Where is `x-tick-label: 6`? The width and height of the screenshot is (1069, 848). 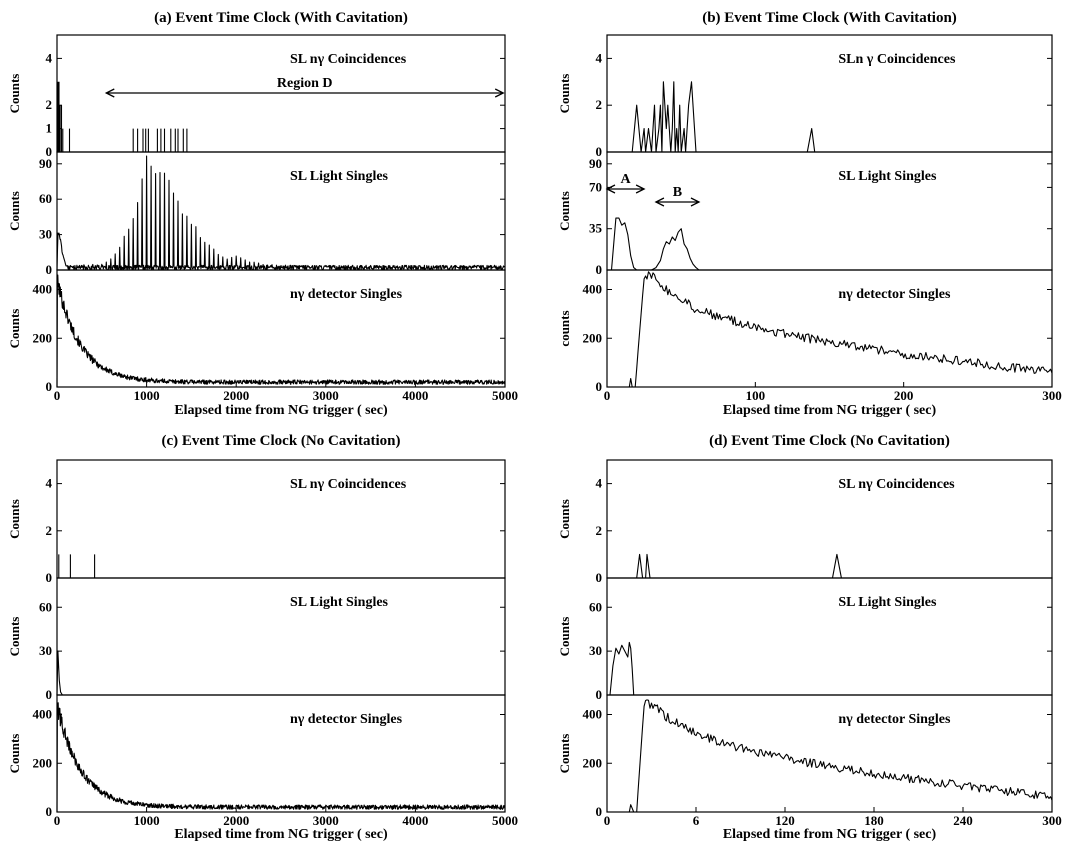
x-tick-label: 6 is located at coordinates (696, 820).